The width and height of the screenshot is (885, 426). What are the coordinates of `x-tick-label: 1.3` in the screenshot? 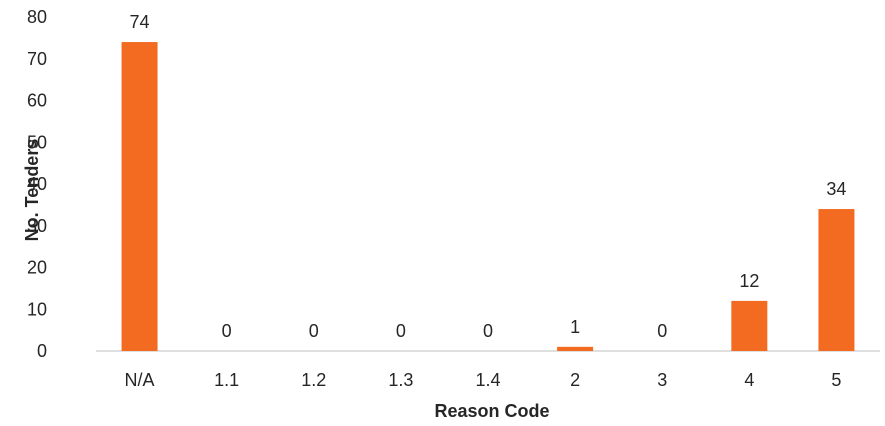 It's located at (400, 380).